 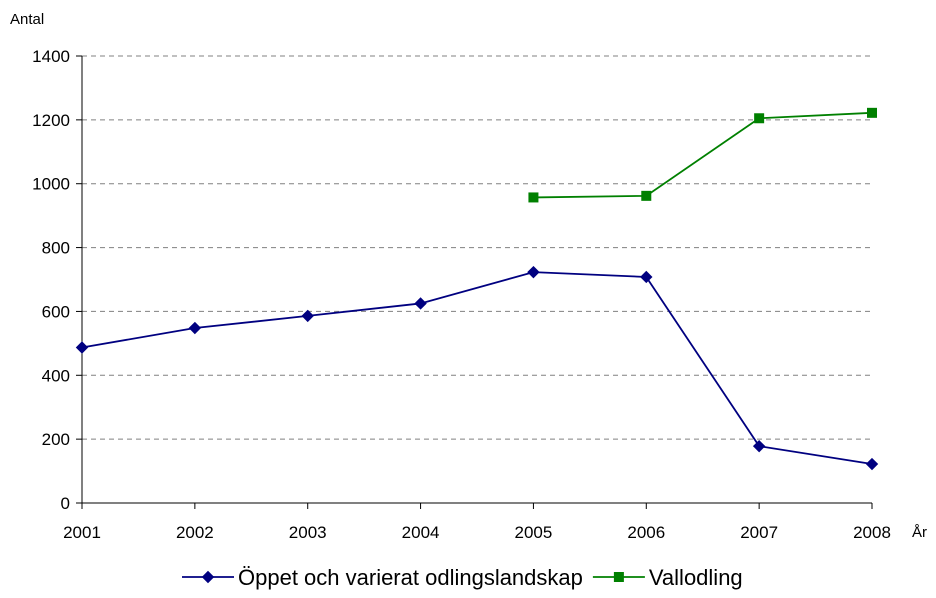 I want to click on x-tick-label: 2006, so click(x=646, y=532).